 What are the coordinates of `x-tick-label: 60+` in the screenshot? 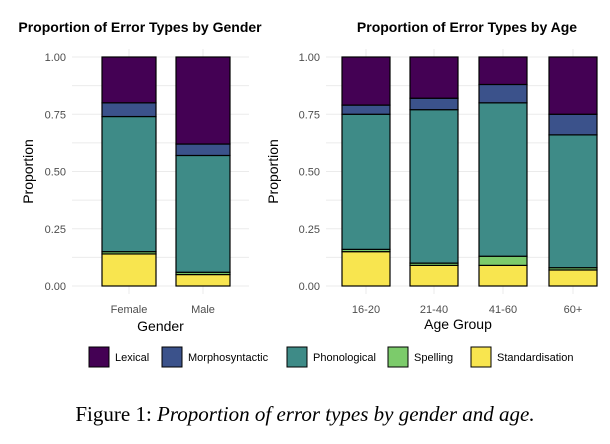 It's located at (573, 310).